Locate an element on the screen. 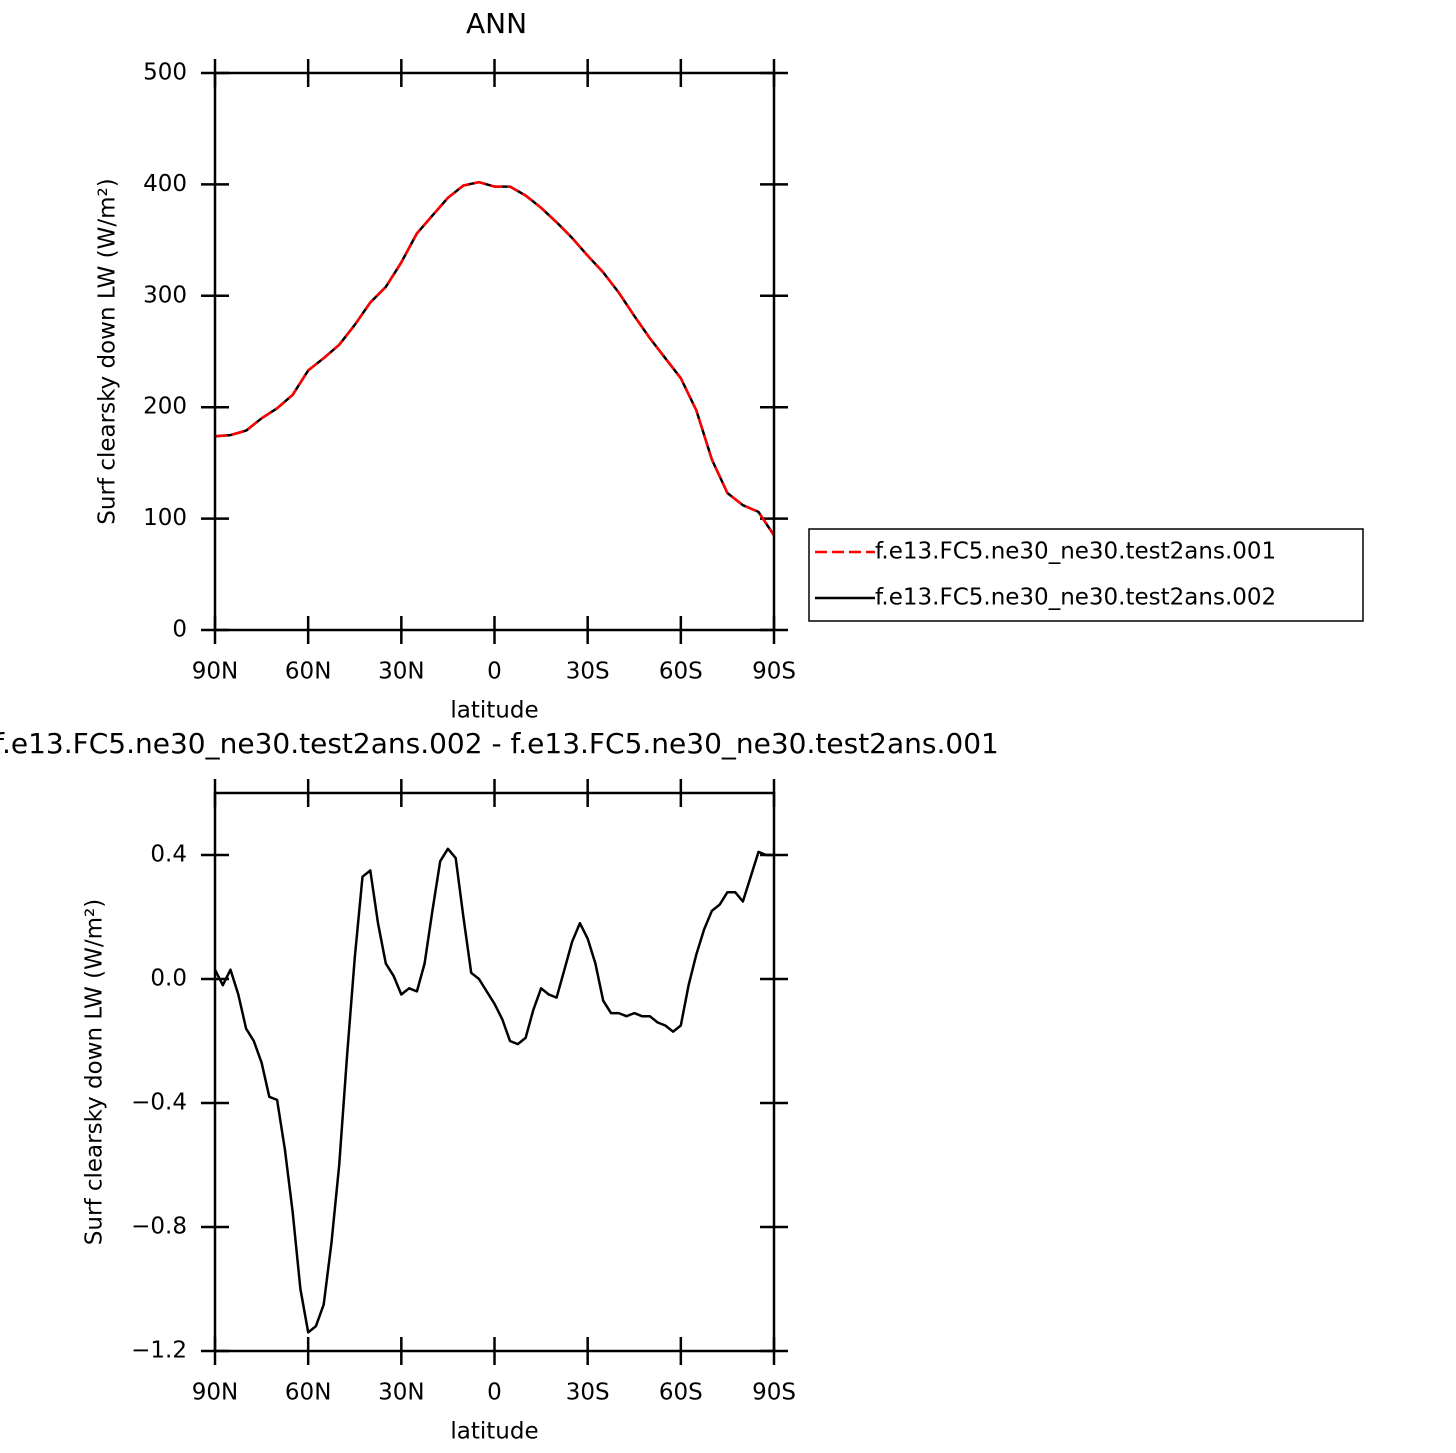  y-tick-label: 200 is located at coordinates (165, 407).